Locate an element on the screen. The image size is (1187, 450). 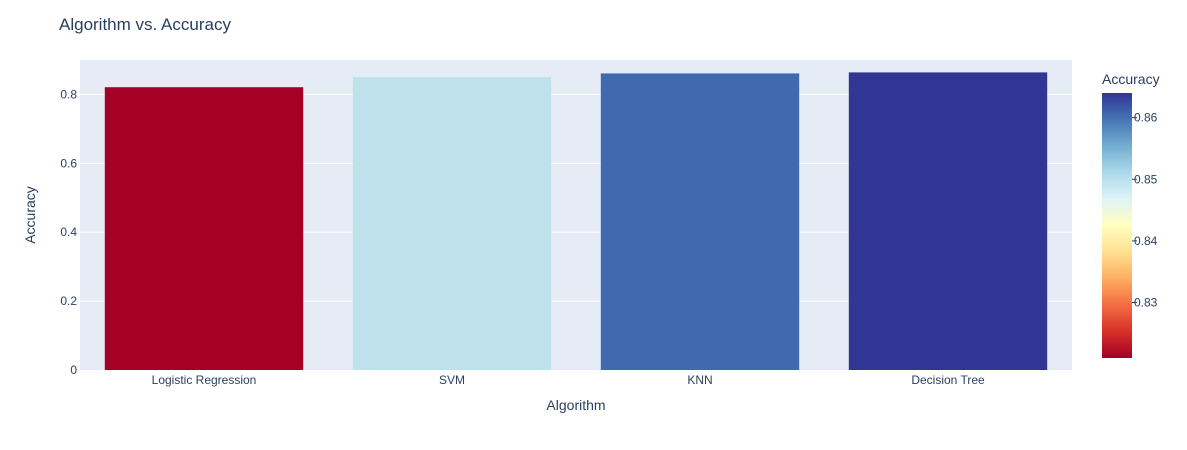
y-axis-ticks: 0 0.2 0.4 0.6 0.8 is located at coordinates (68, 232).